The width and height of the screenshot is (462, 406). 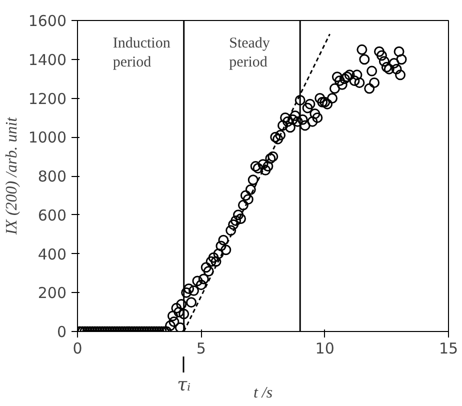 What do you see at coordinates (47, 21) in the screenshot?
I see `y-tick-label: 1600` at bounding box center [47, 21].